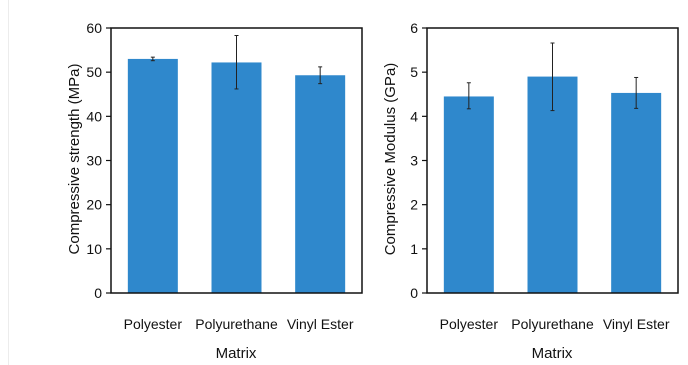 The width and height of the screenshot is (688, 365). I want to click on y-tick-label: 10, so click(94, 249).